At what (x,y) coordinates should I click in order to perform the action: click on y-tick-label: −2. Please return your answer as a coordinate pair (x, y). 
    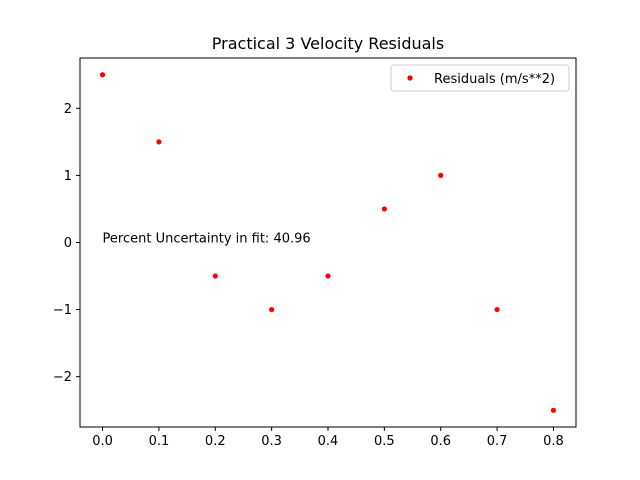
    Looking at the image, I should click on (62, 377).